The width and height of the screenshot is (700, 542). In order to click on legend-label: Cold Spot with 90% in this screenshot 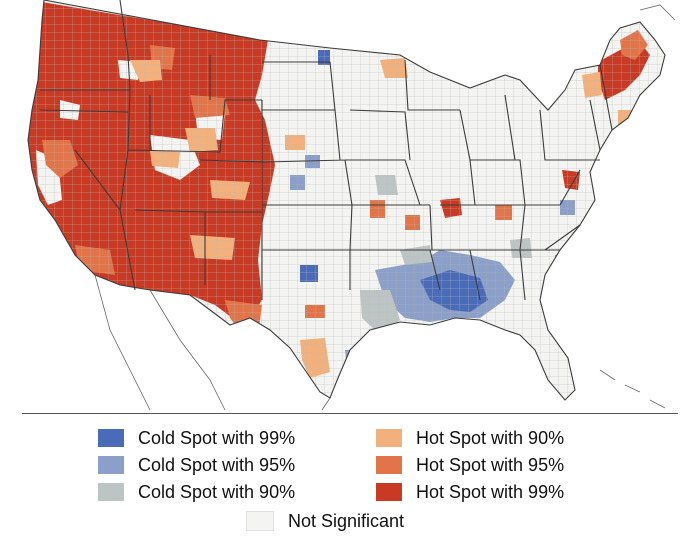, I will do `click(217, 491)`.